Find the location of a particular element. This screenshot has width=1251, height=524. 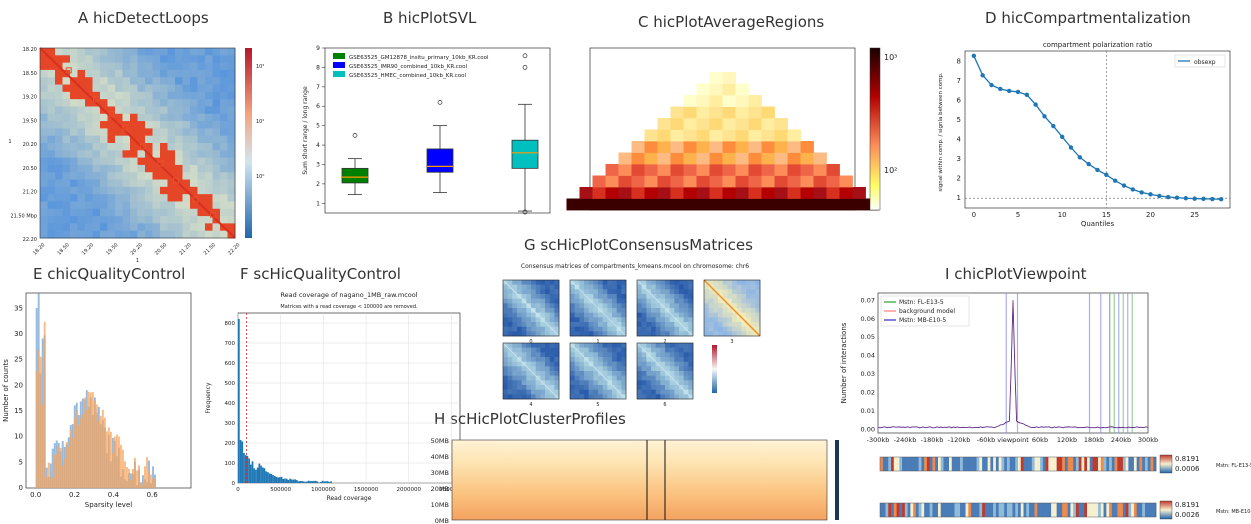

panel-a-title: A hicDetectLoops is located at coordinates (143, 18).